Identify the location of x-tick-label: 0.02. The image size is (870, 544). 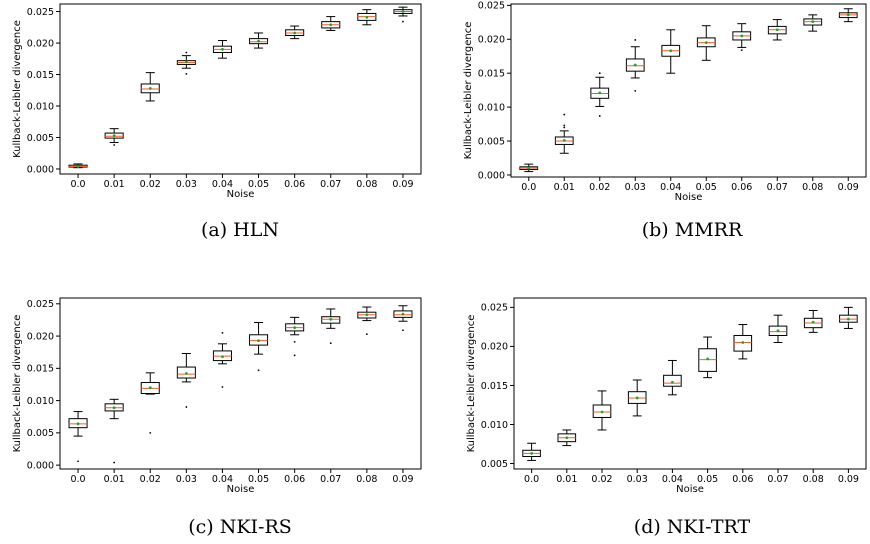
(150, 184).